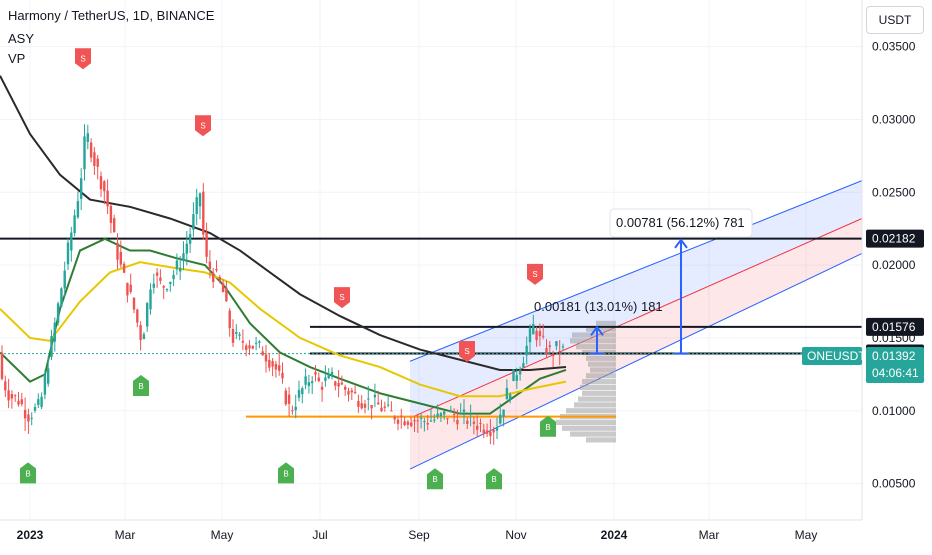  I want to click on y-tick-label: 0.03500, so click(894, 47).